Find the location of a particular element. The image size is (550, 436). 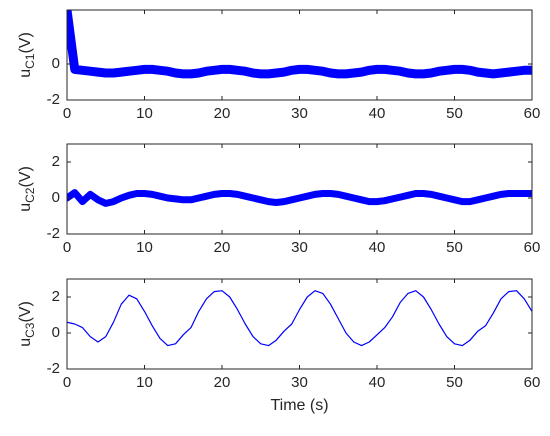

y-axis-label: uC1(V) is located at coordinates (27, 55).